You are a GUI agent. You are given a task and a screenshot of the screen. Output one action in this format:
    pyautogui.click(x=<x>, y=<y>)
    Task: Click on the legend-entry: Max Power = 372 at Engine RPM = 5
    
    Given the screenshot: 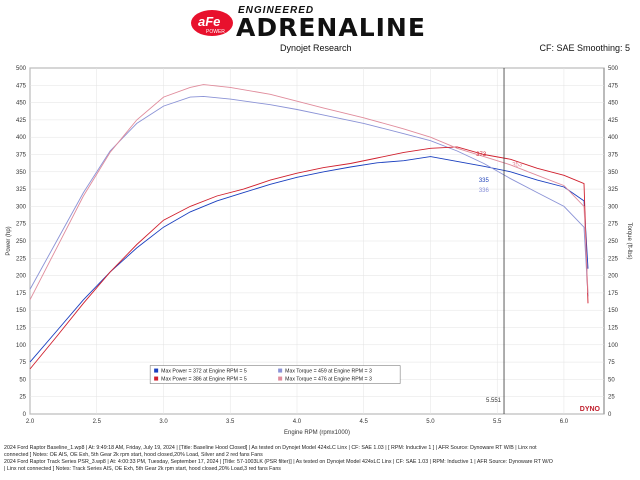 What is the action you would take?
    pyautogui.click(x=204, y=372)
    